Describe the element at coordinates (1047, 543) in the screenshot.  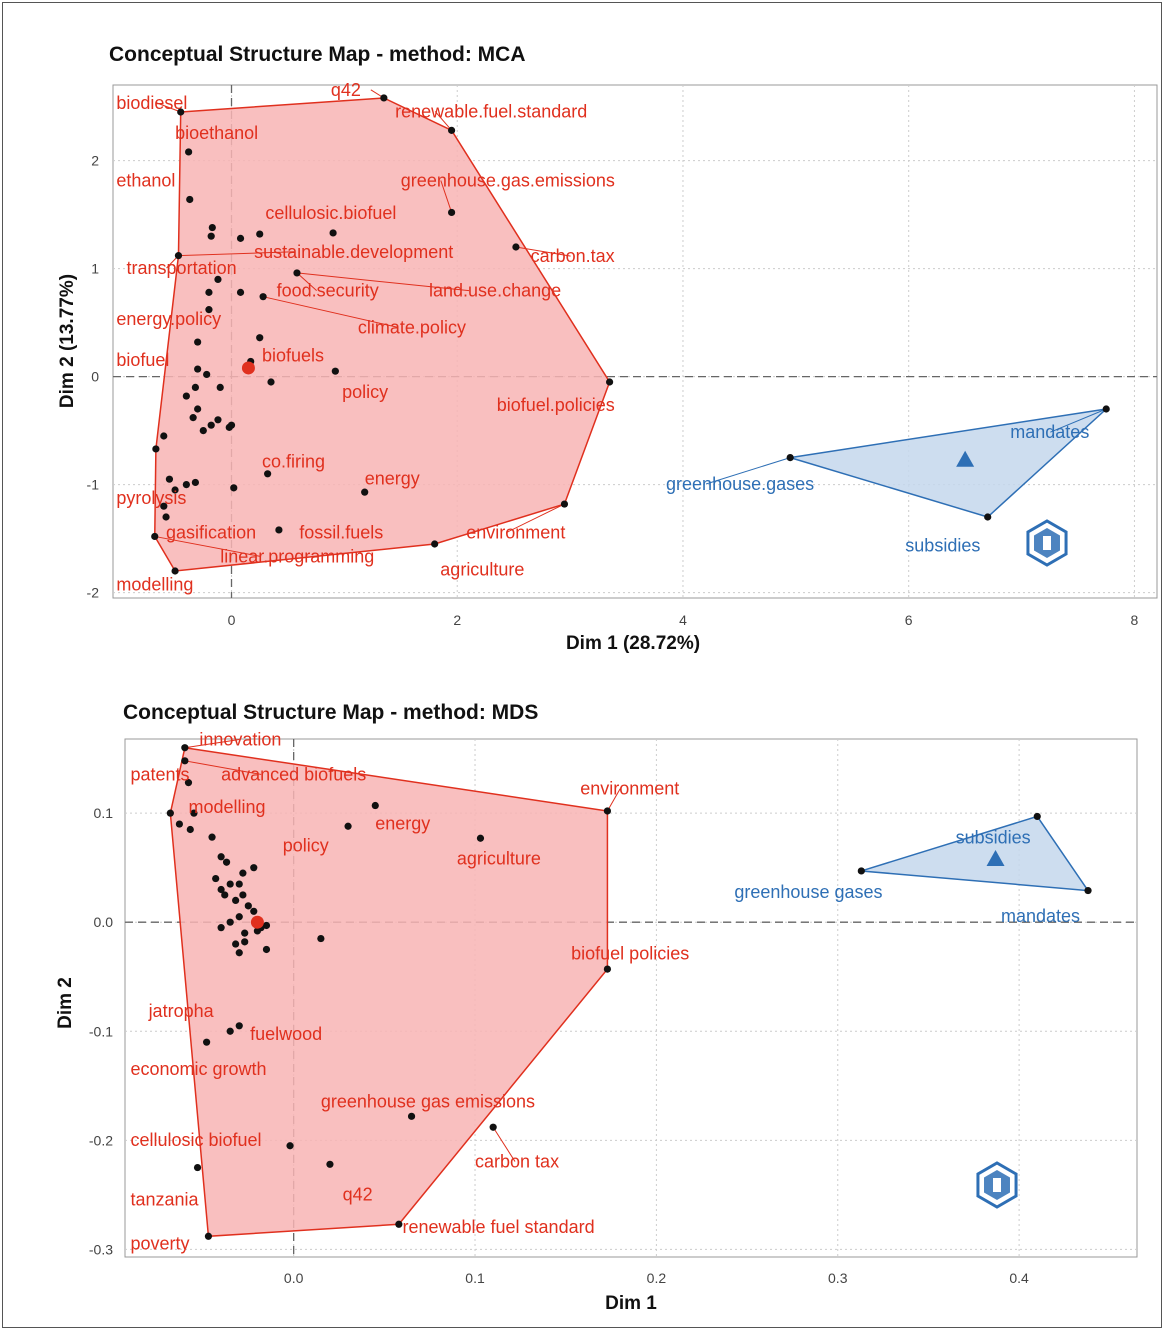
I see `mca-logo` at that location.